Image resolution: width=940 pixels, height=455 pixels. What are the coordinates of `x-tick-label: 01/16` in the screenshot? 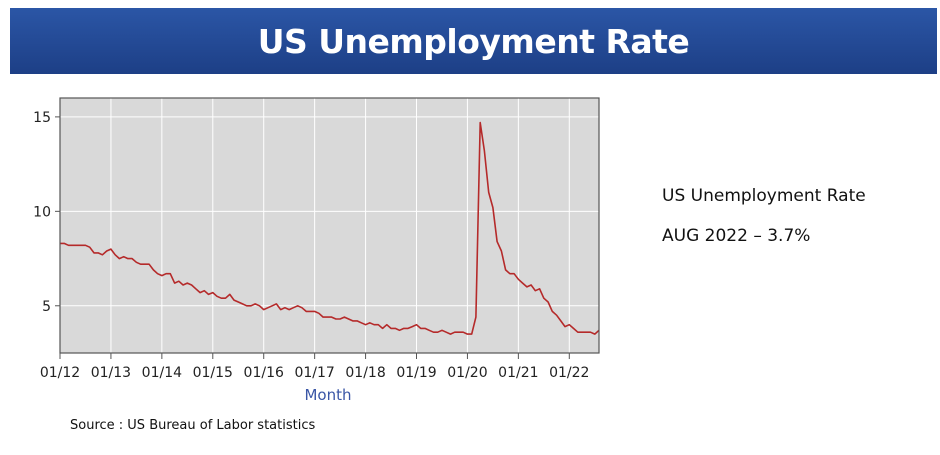 It's located at (264, 373).